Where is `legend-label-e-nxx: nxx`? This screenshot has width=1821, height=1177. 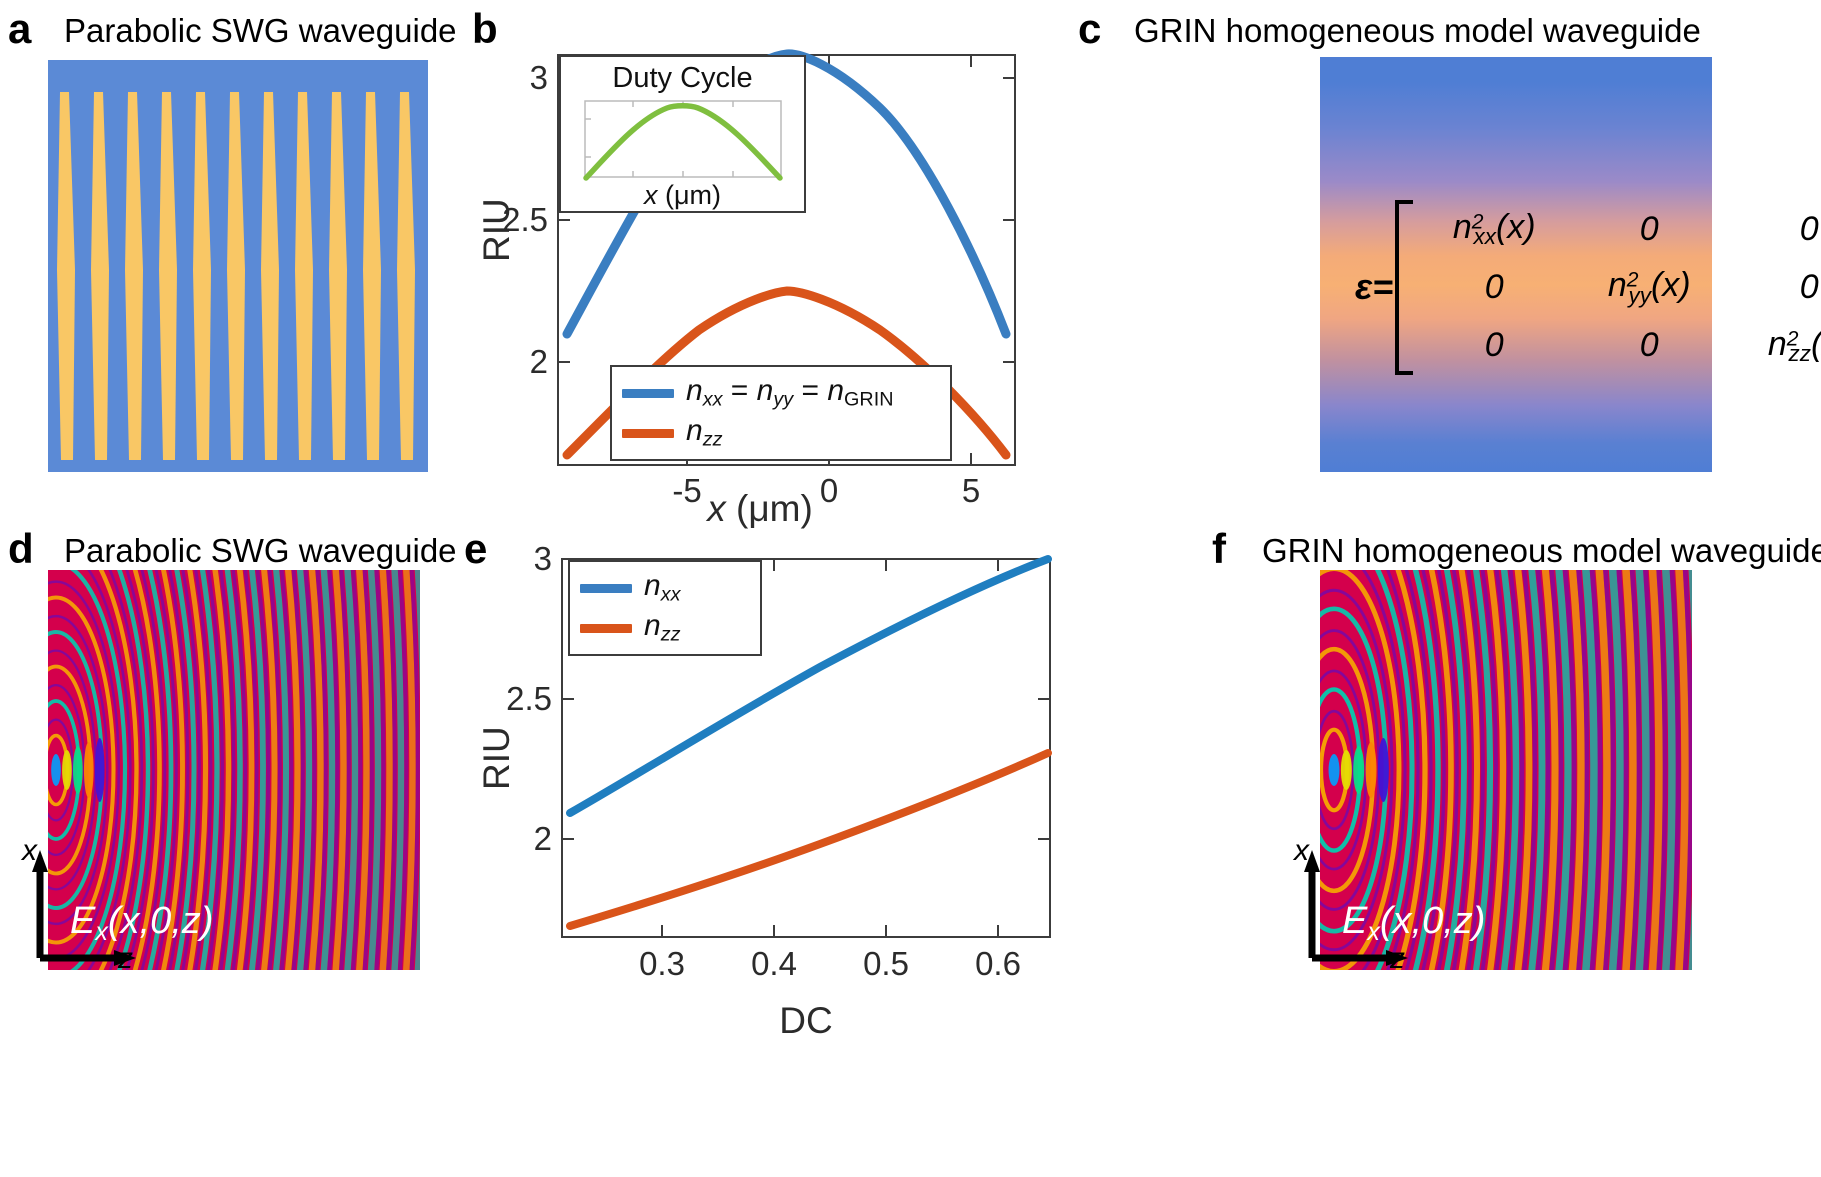 legend-label-e-nxx: nxx is located at coordinates (662, 587).